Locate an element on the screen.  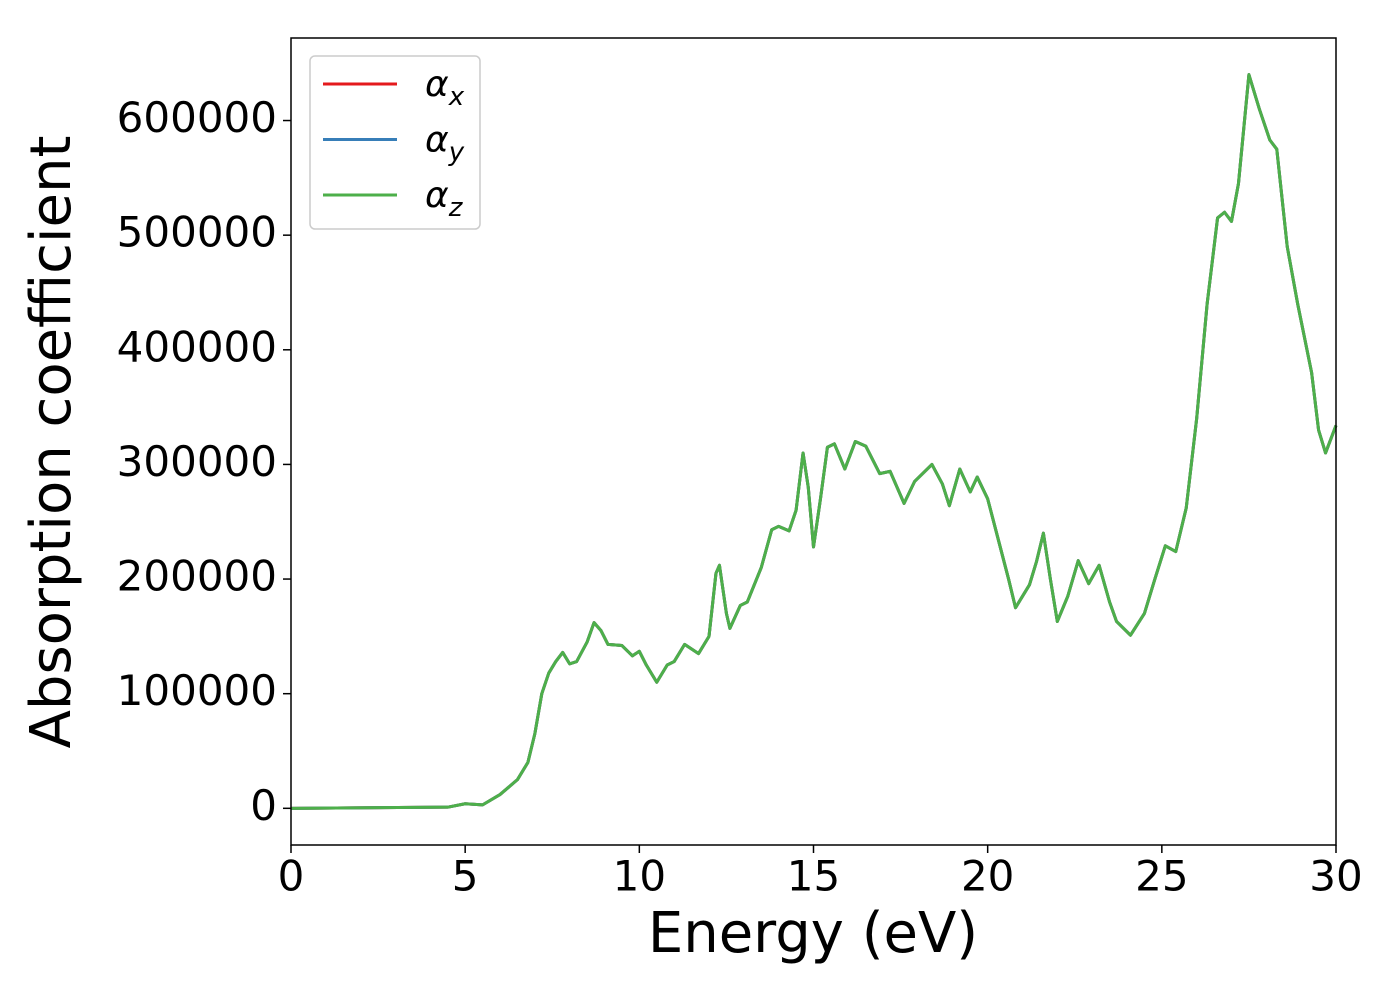
x-tick-label: 5 is located at coordinates (465, 876).